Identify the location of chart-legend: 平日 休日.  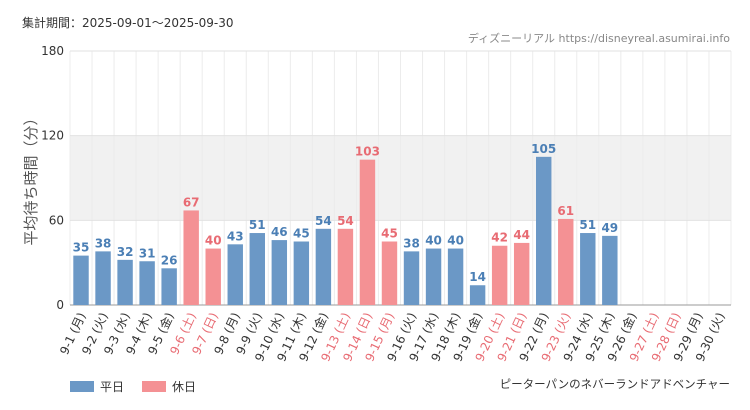
(142, 386).